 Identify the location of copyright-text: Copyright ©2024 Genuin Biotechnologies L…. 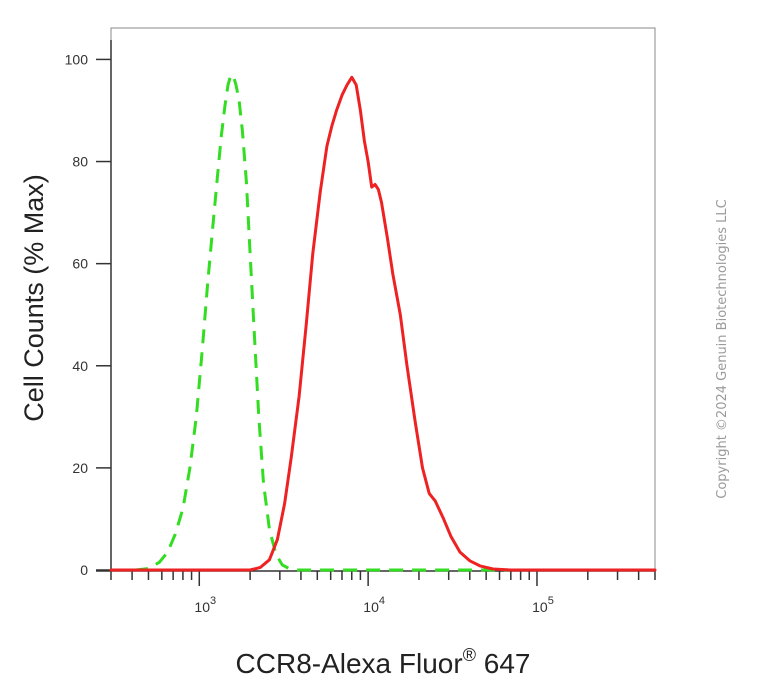
(722, 348).